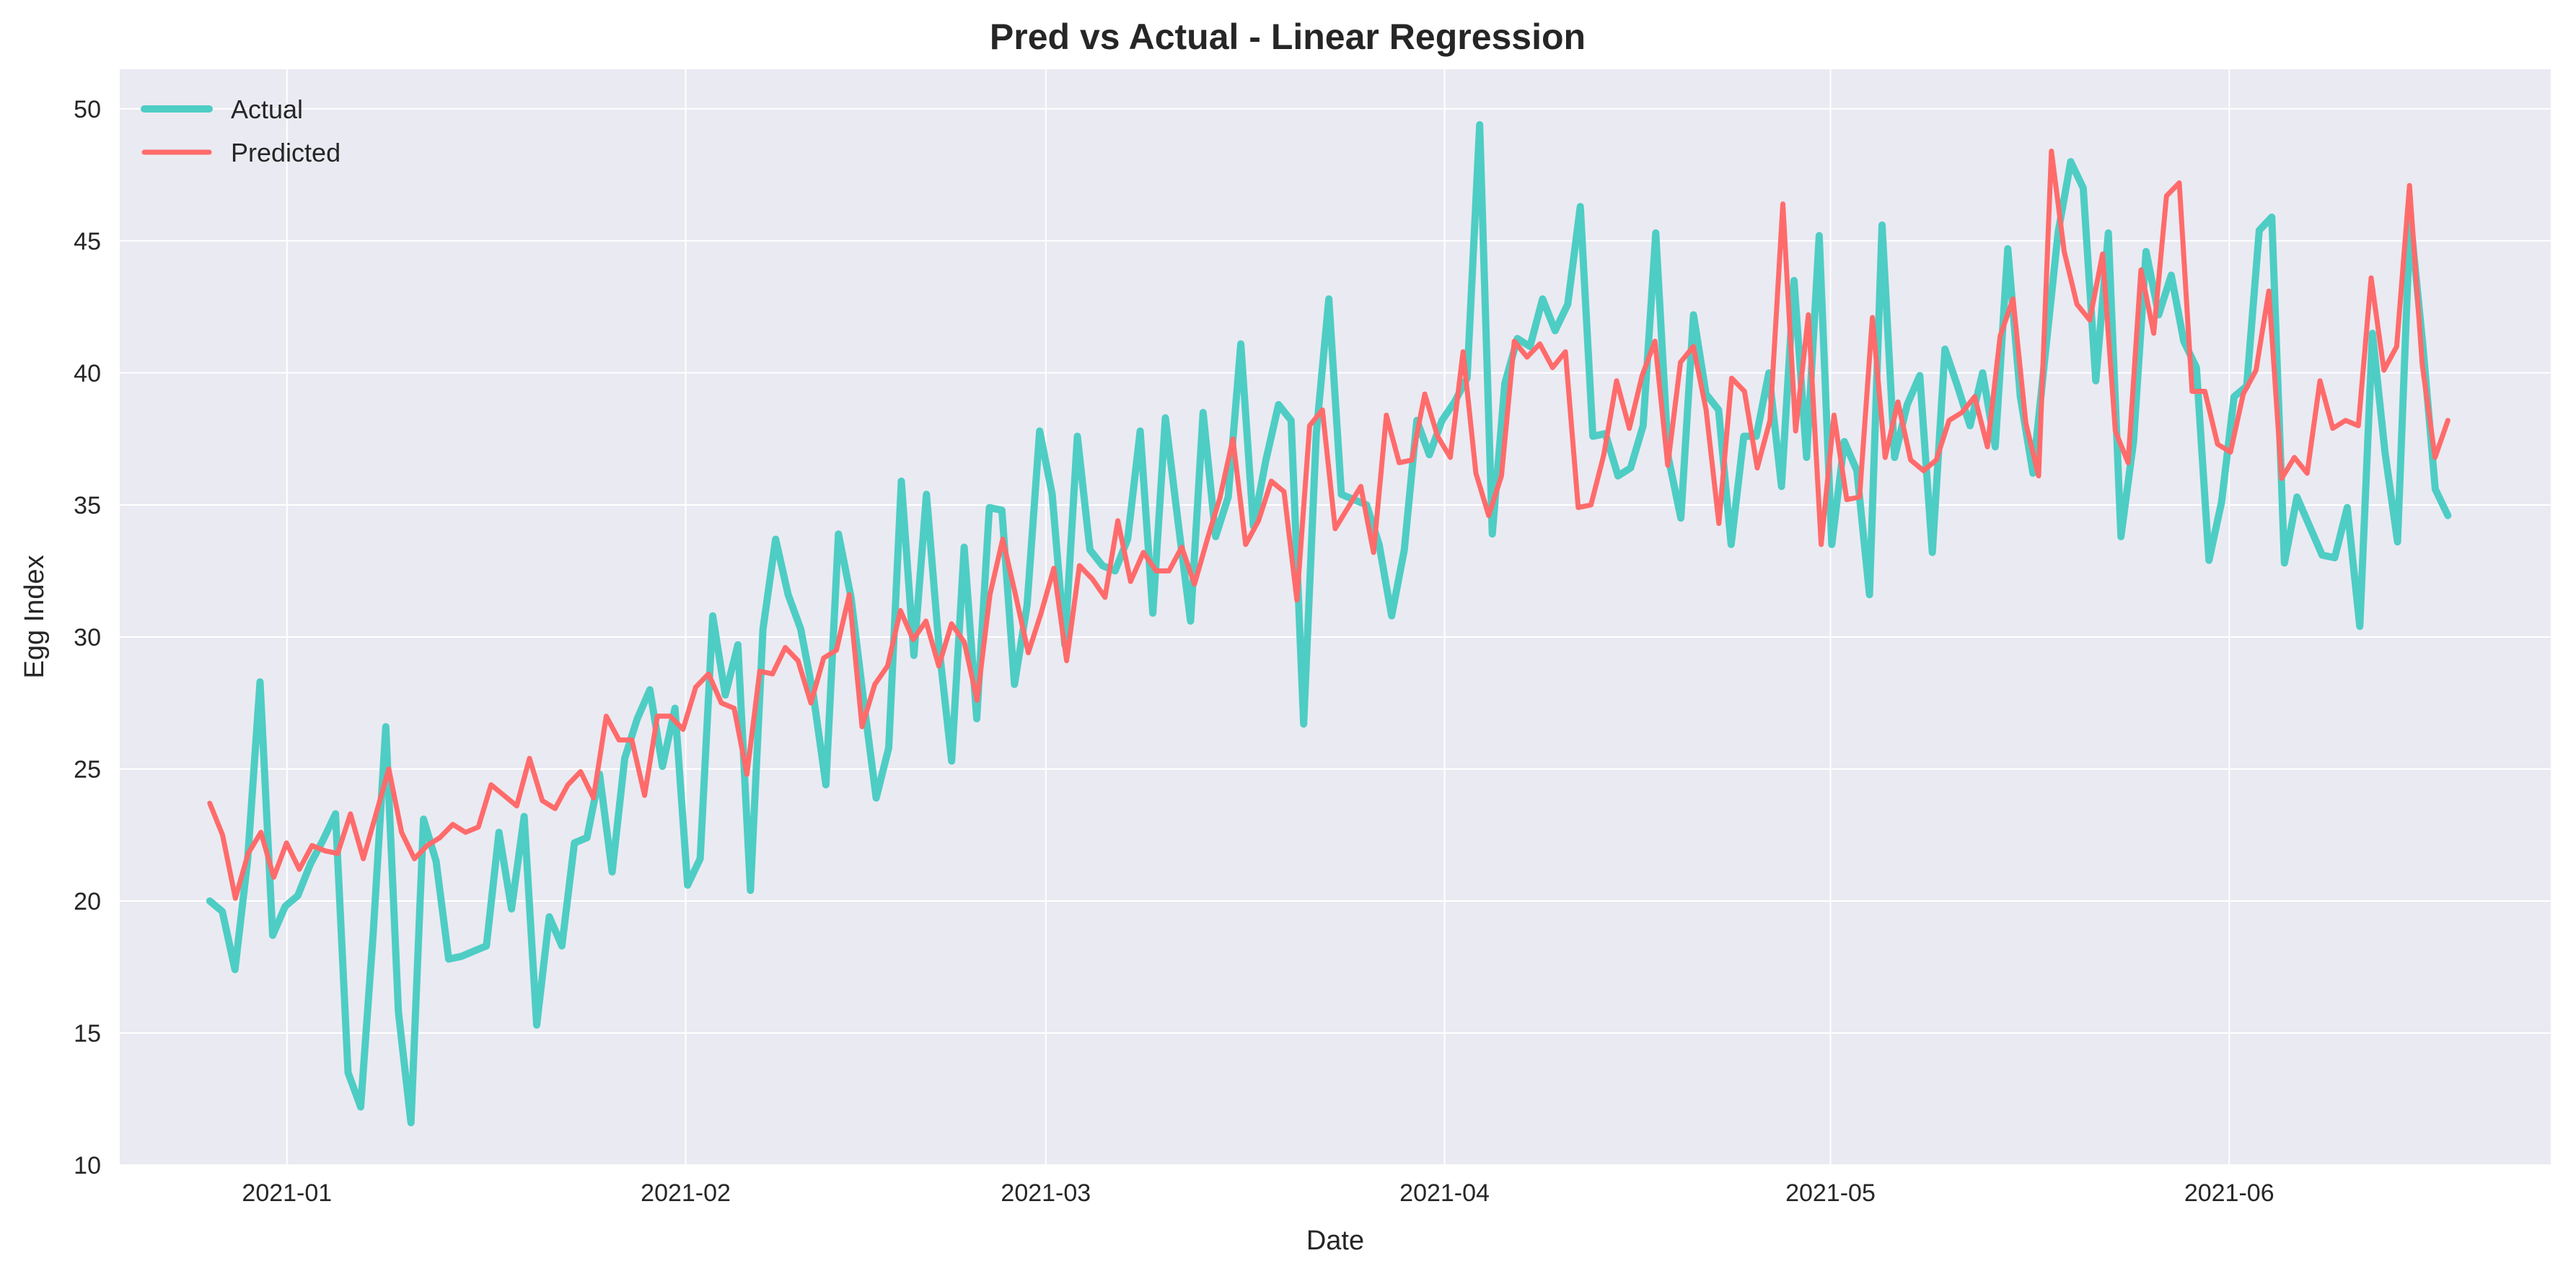 This screenshot has height=1279, width=2576. What do you see at coordinates (287, 1193) in the screenshot?
I see `x-tick-label: 2021-01` at bounding box center [287, 1193].